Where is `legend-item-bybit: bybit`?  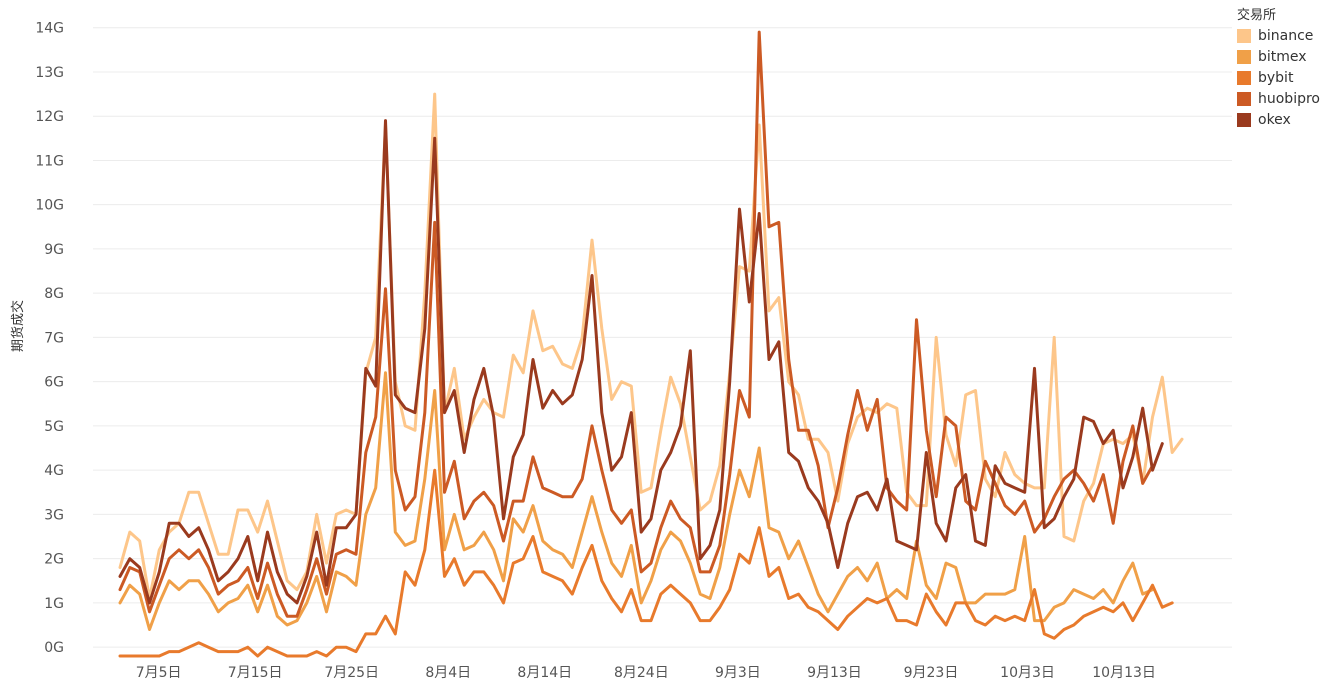 legend-item-bybit: bybit is located at coordinates (1278, 77).